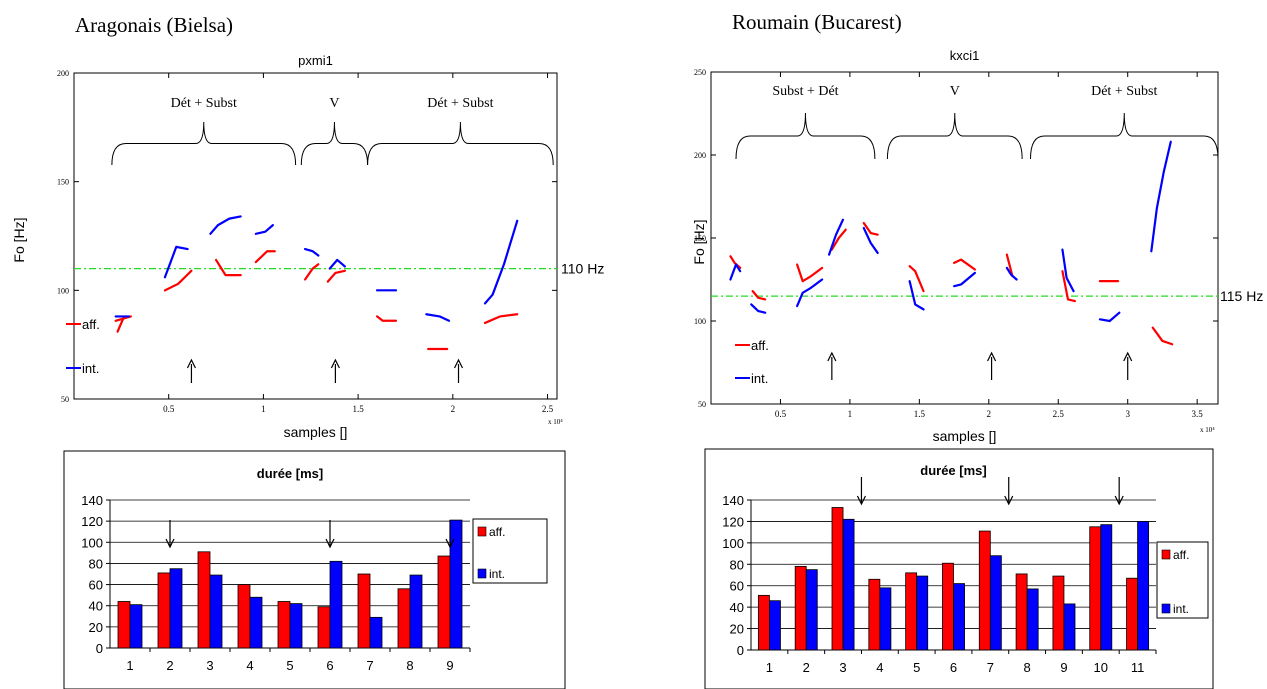  I want to click on x-tick-label: 8, so click(1027, 667).